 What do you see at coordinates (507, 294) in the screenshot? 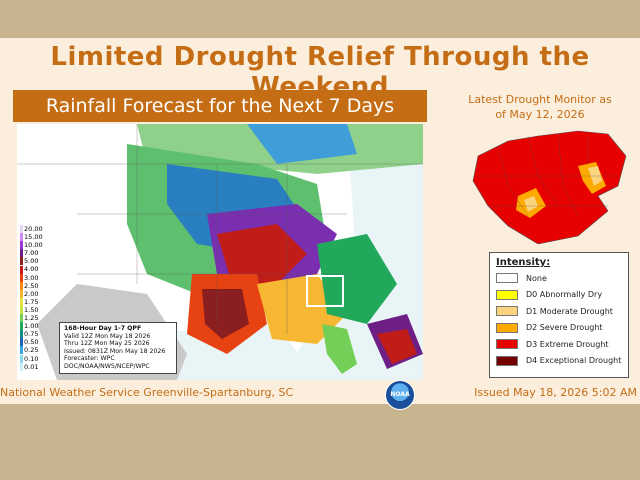
I see `legend-swatch-d0` at bounding box center [507, 294].